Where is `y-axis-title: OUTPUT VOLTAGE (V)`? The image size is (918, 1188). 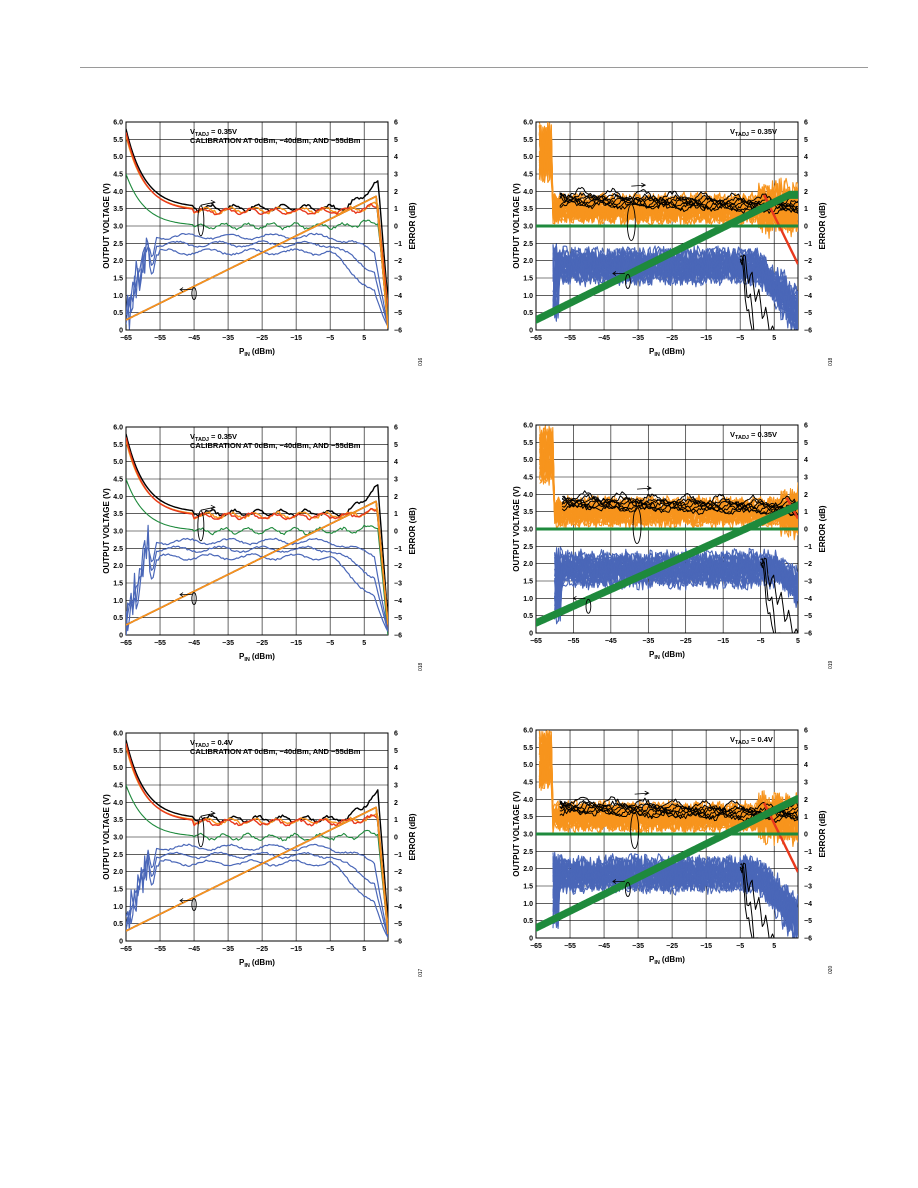
y-axis-title: OUTPUT VOLTAGE (V) is located at coordinates (516, 226).